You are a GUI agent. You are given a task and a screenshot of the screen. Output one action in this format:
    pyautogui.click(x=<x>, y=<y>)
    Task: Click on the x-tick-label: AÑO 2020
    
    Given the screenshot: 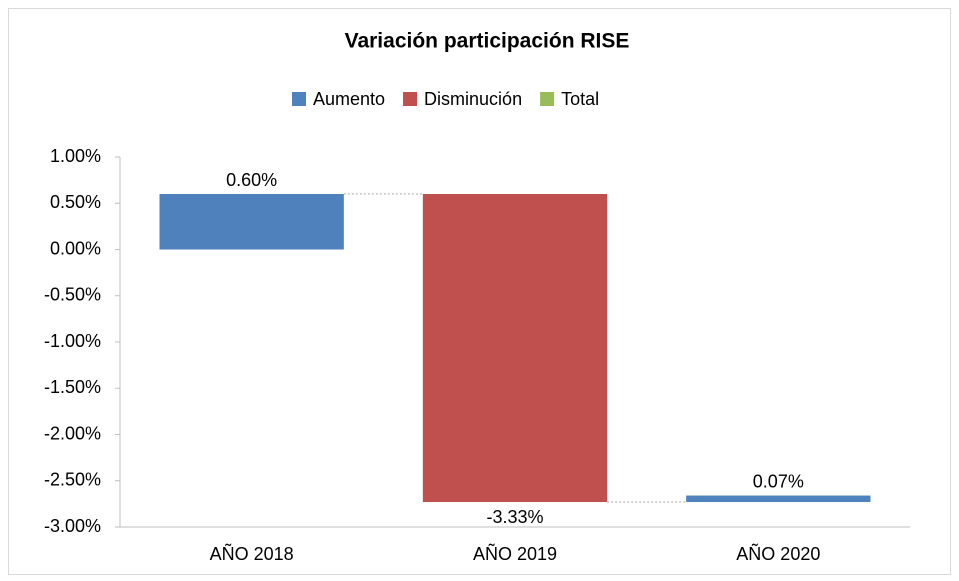 What is the action you would take?
    pyautogui.click(x=778, y=553)
    